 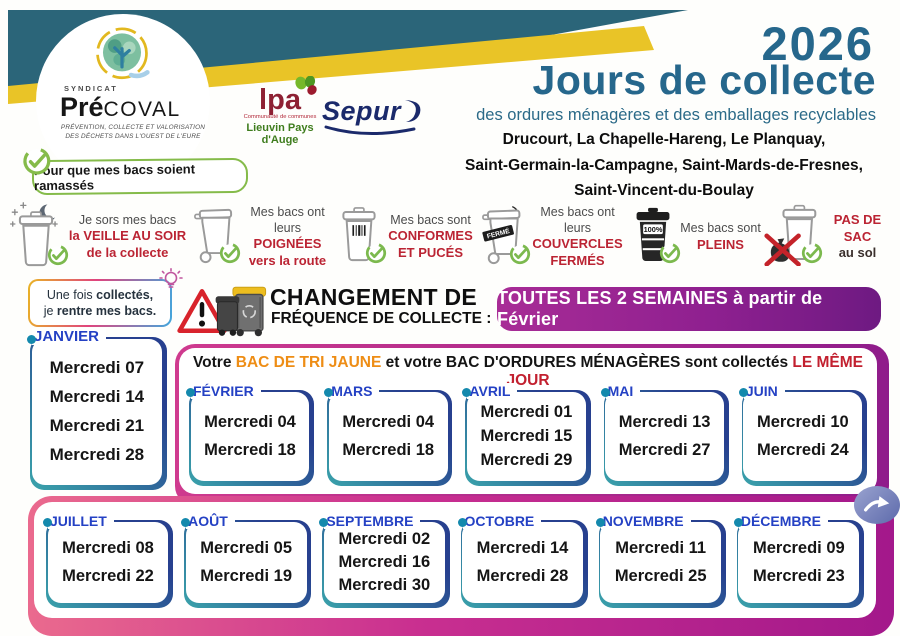 I want to click on lpa-name: Lieuvin Pays d'Auge, so click(x=280, y=134).